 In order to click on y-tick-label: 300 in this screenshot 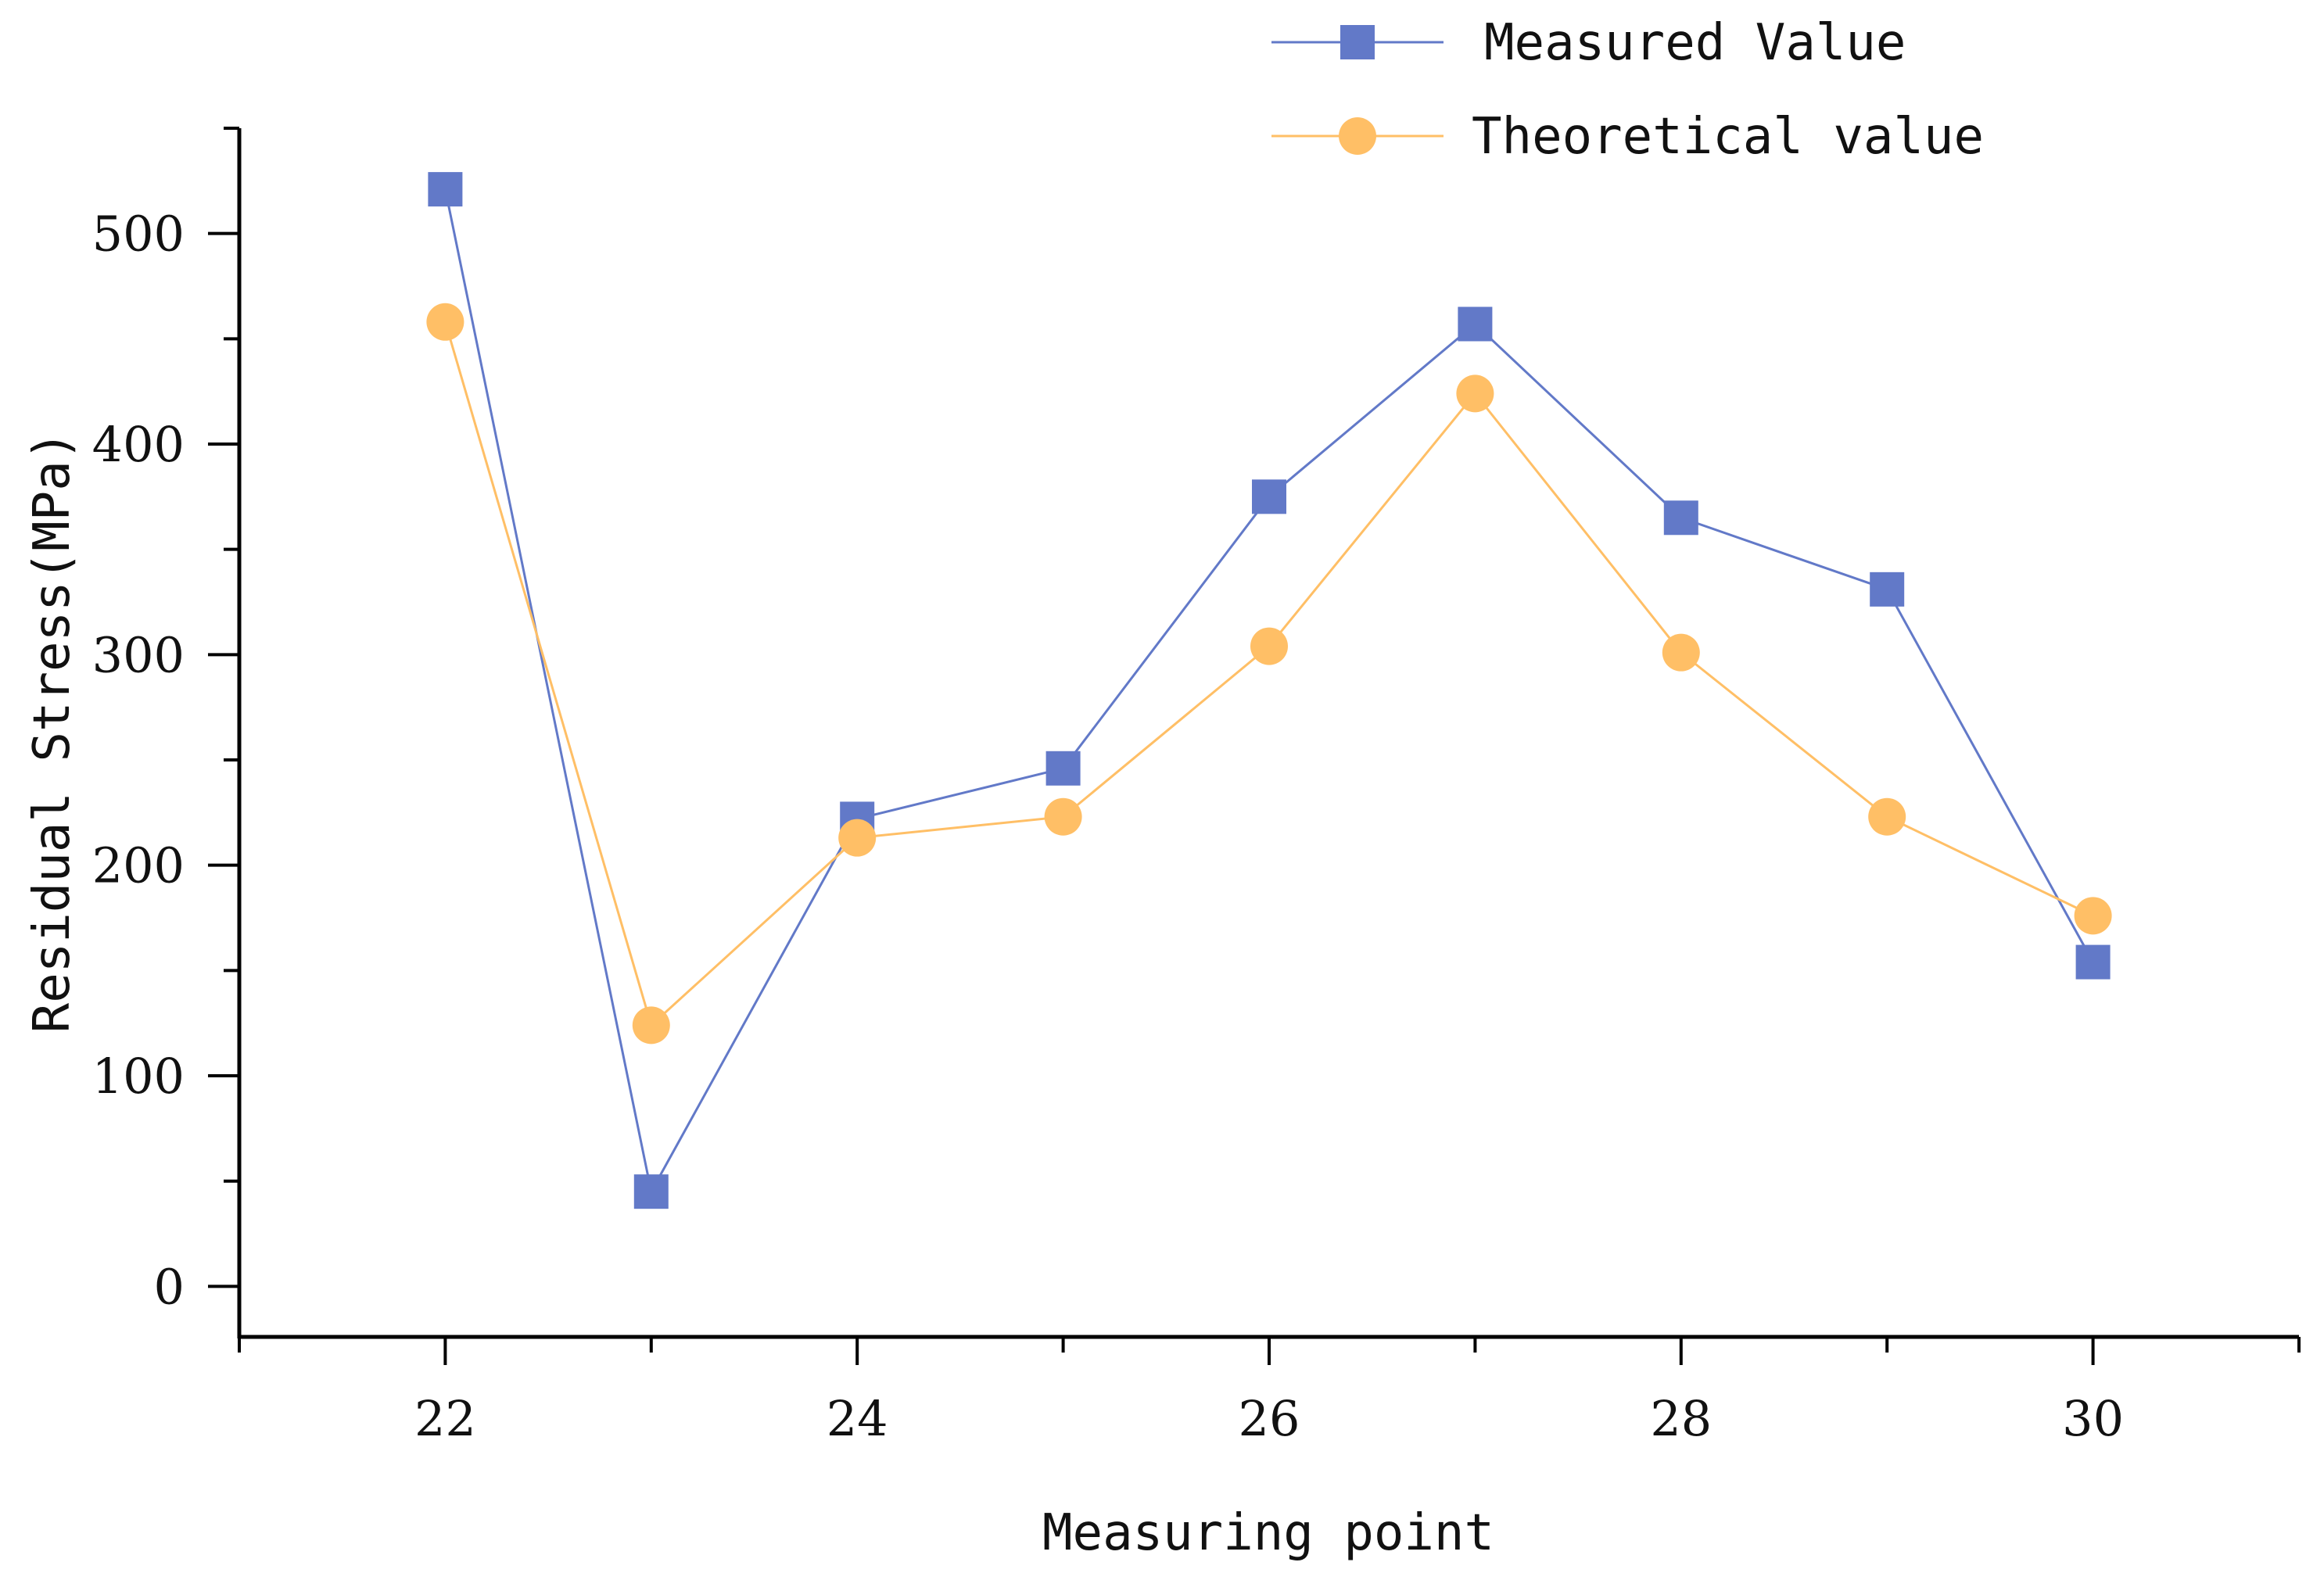, I will do `click(138, 654)`.